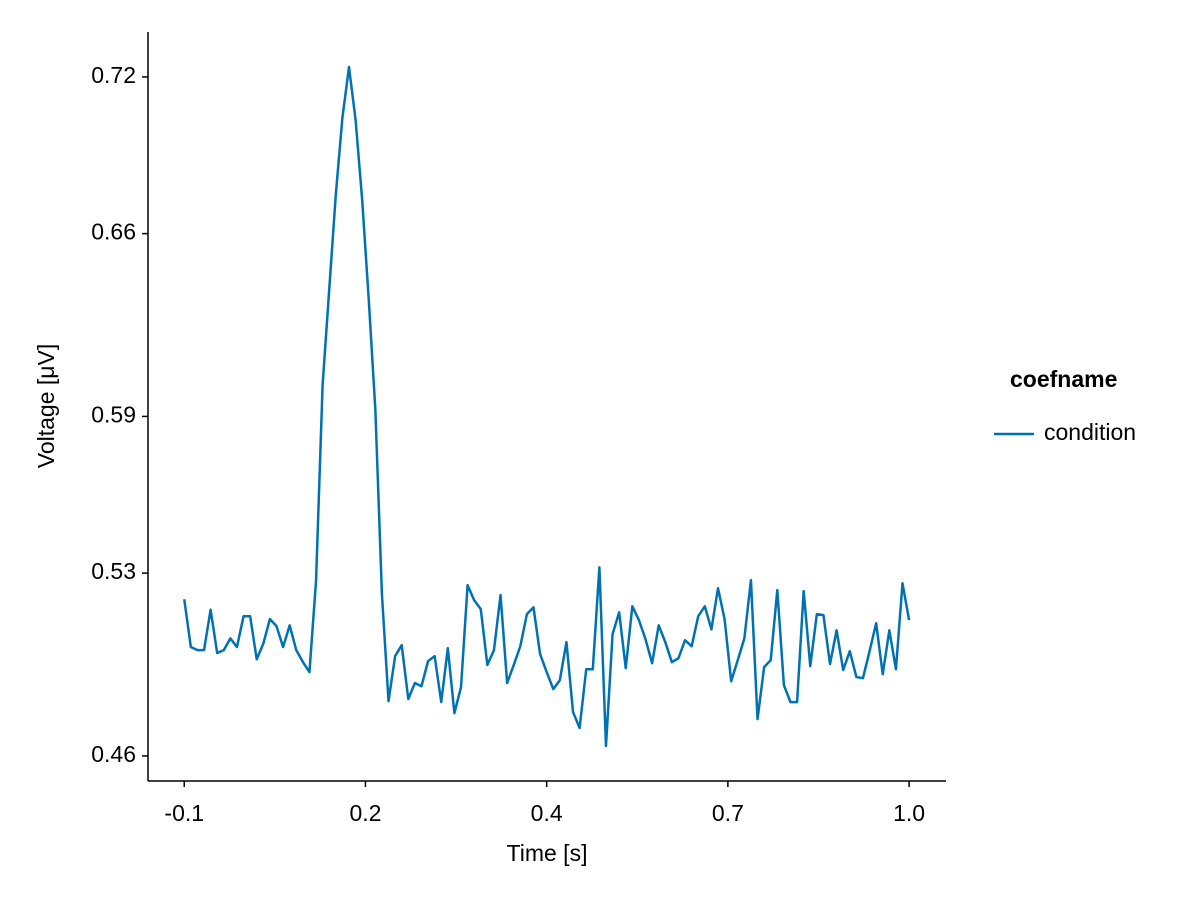  Describe the element at coordinates (113, 754) in the screenshot. I see `y-tick-label: 0.46` at that location.